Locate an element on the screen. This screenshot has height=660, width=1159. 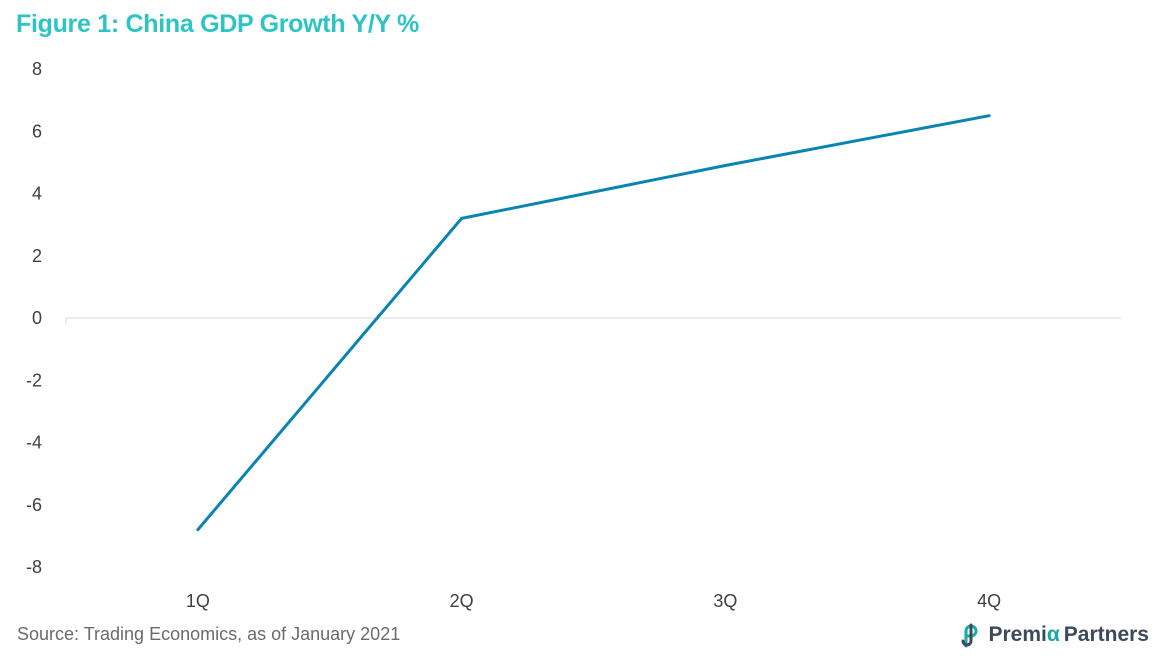
x-tick-label: 4Q is located at coordinates (989, 601).